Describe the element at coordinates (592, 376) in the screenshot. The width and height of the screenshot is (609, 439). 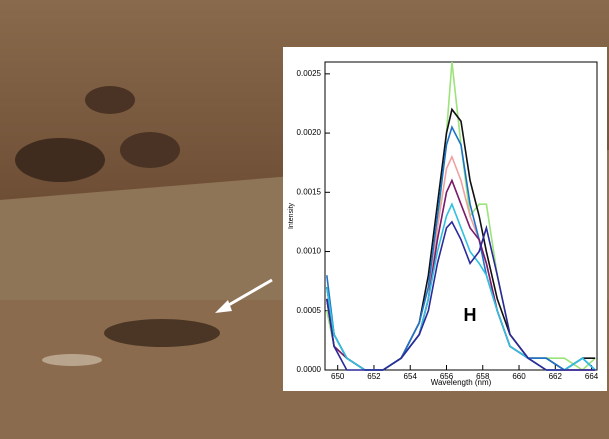
I see `x-tick-label: 664` at that location.